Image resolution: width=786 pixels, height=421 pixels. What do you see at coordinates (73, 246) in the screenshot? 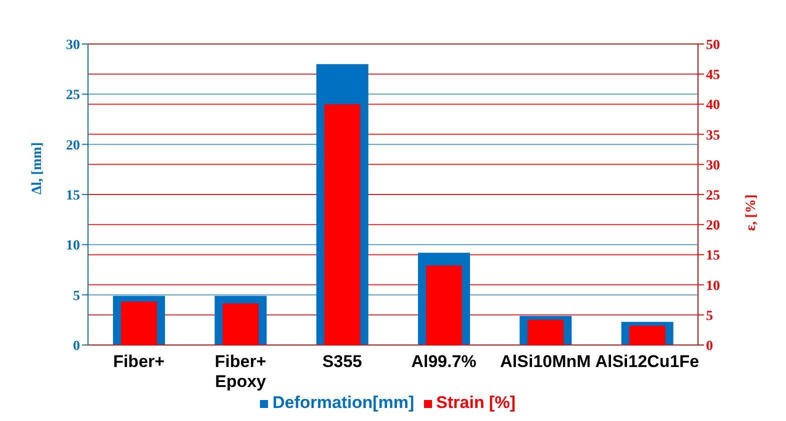
I see `y-tick-label: 10` at bounding box center [73, 246].